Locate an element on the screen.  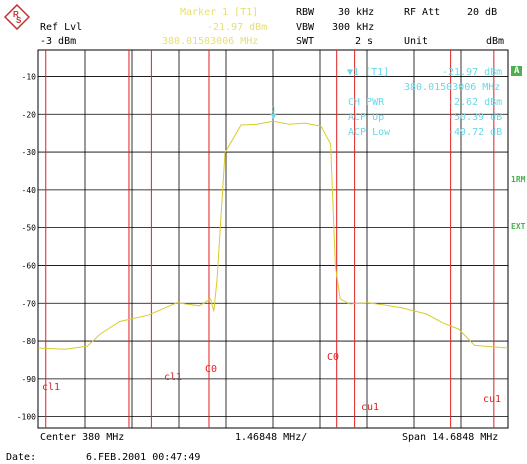
marker-level: -21.97 dBm is located at coordinates (237, 27).